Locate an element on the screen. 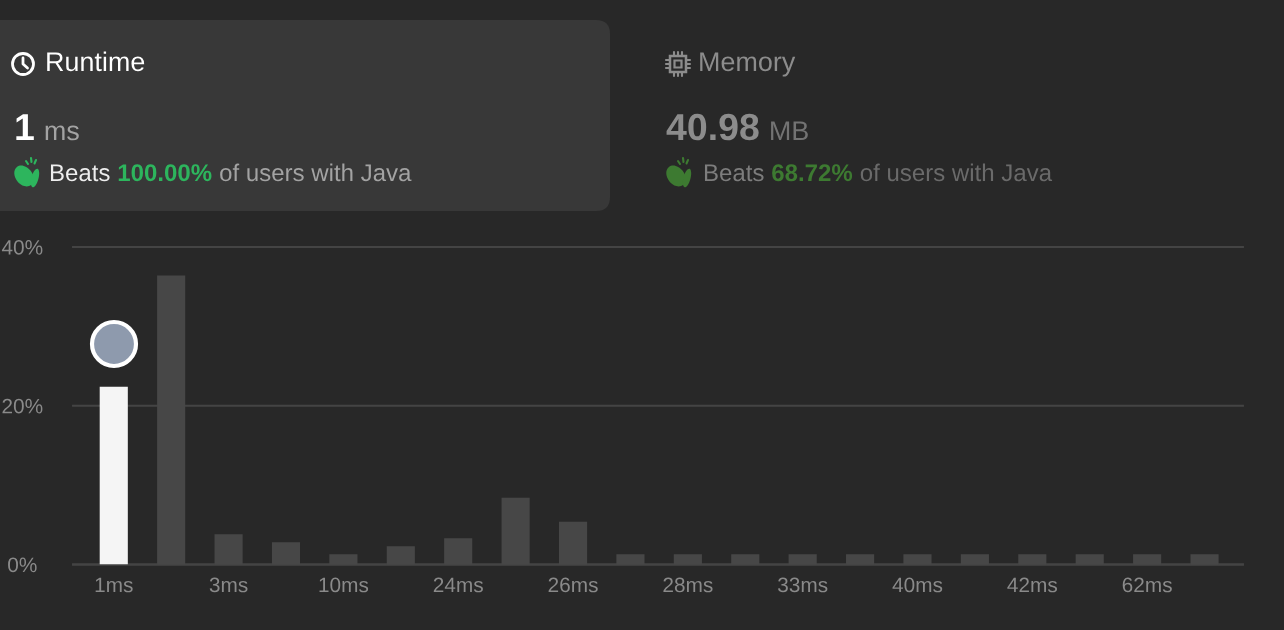 This screenshot has width=1284, height=630. x-tick-label: 1ms is located at coordinates (114, 585).